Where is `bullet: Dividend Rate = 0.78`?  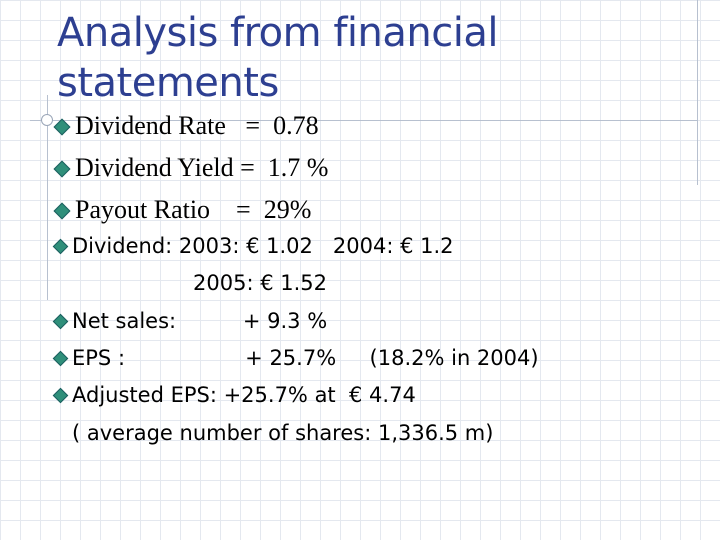 bullet: Dividend Rate = 0.78 is located at coordinates (197, 125).